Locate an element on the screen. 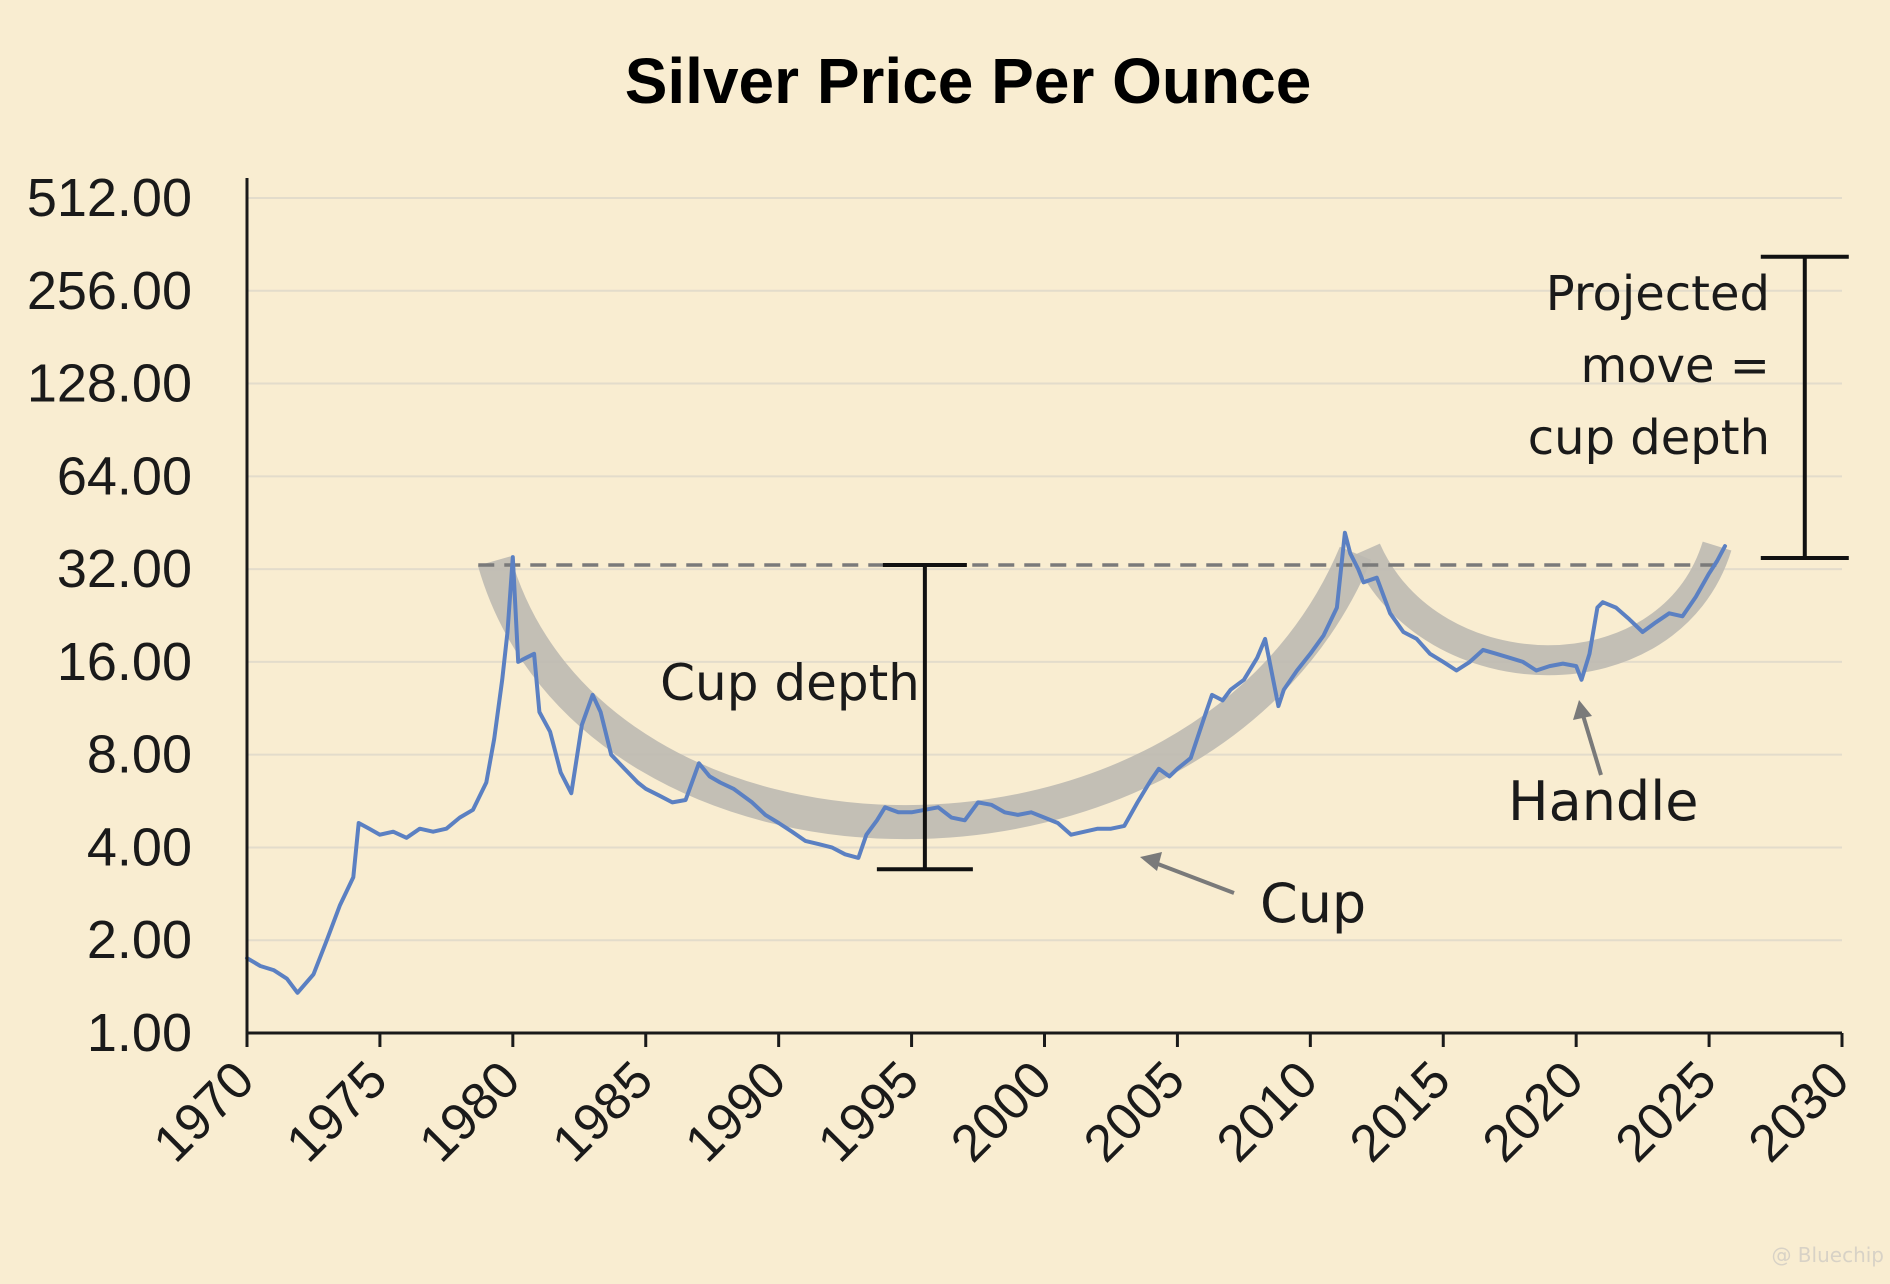 This screenshot has height=1284, width=1890. x-tick-label: 1980 is located at coordinates (470, 1111).